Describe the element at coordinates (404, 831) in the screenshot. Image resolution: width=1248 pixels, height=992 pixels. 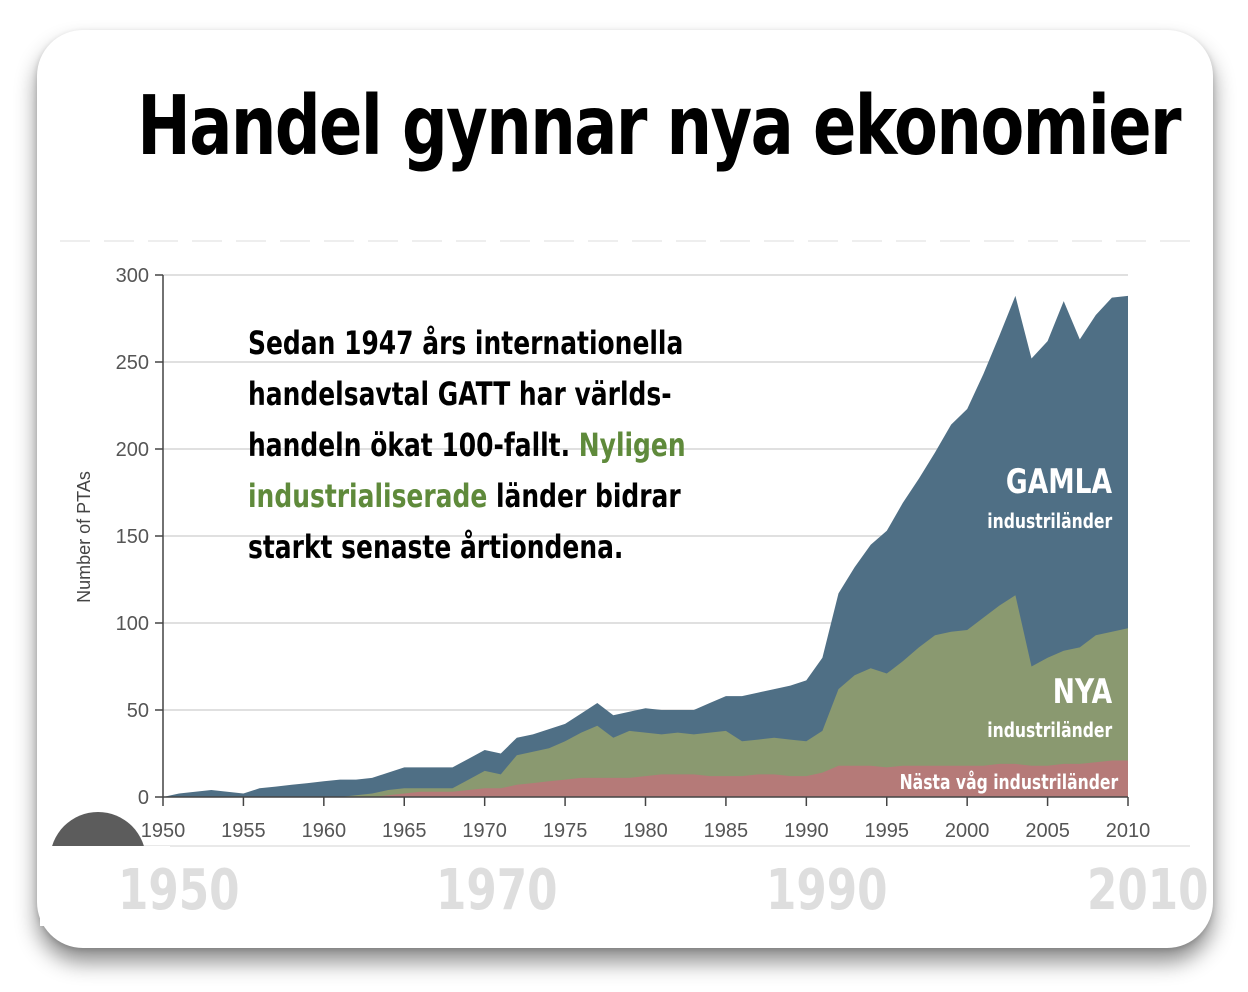
I see `x-tick-label-1965: 1965` at that location.